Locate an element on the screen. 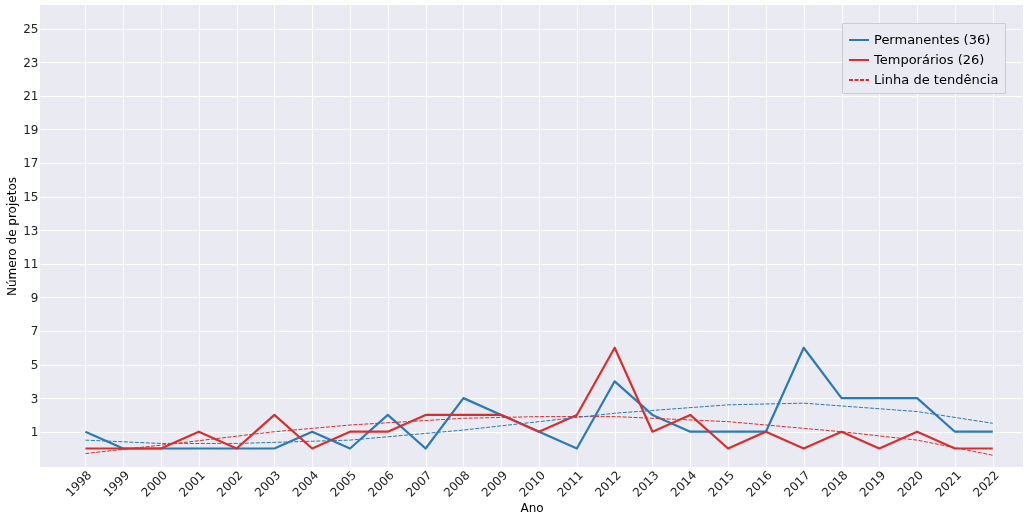  y-tick-label: 9 is located at coordinates (34, 297).